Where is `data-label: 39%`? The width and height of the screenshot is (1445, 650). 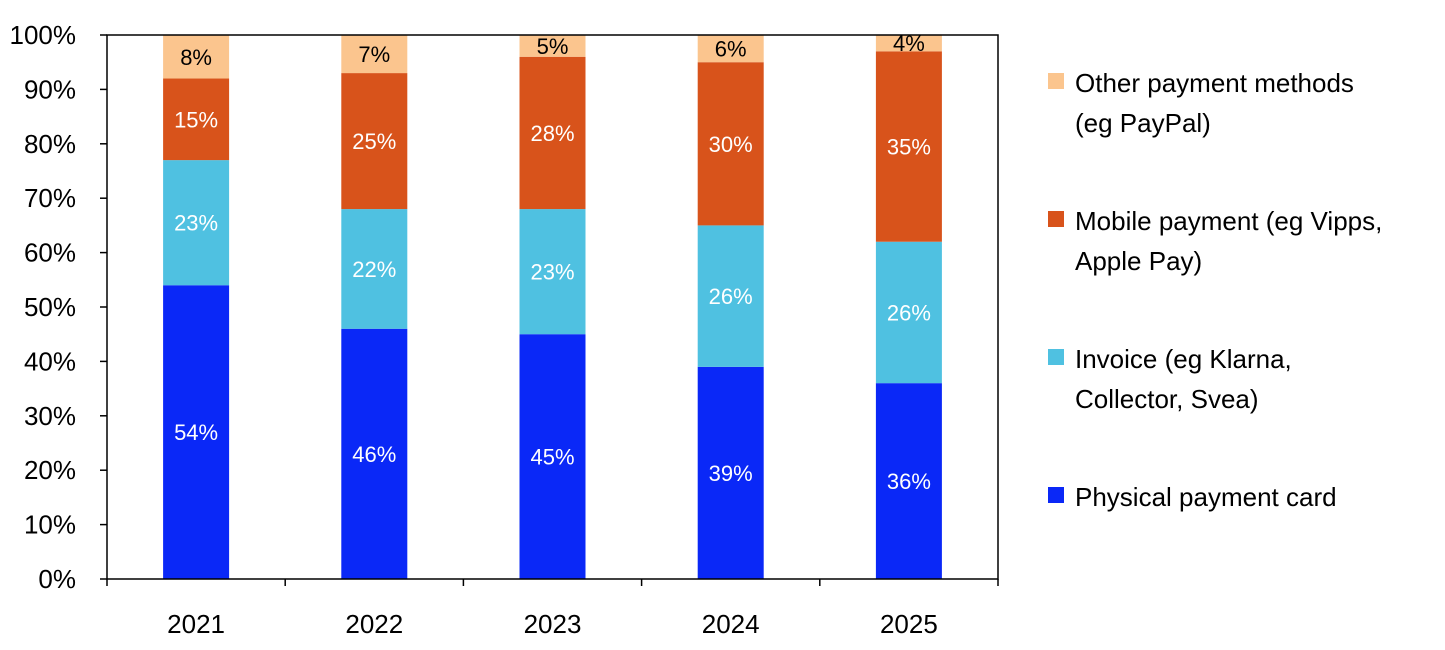 data-label: 39% is located at coordinates (731, 473).